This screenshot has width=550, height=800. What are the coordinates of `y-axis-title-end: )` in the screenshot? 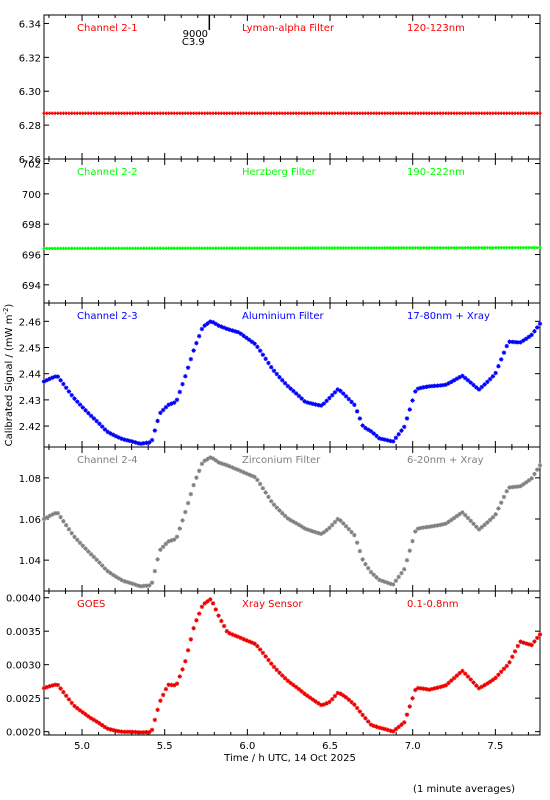 It's located at (9, 306).